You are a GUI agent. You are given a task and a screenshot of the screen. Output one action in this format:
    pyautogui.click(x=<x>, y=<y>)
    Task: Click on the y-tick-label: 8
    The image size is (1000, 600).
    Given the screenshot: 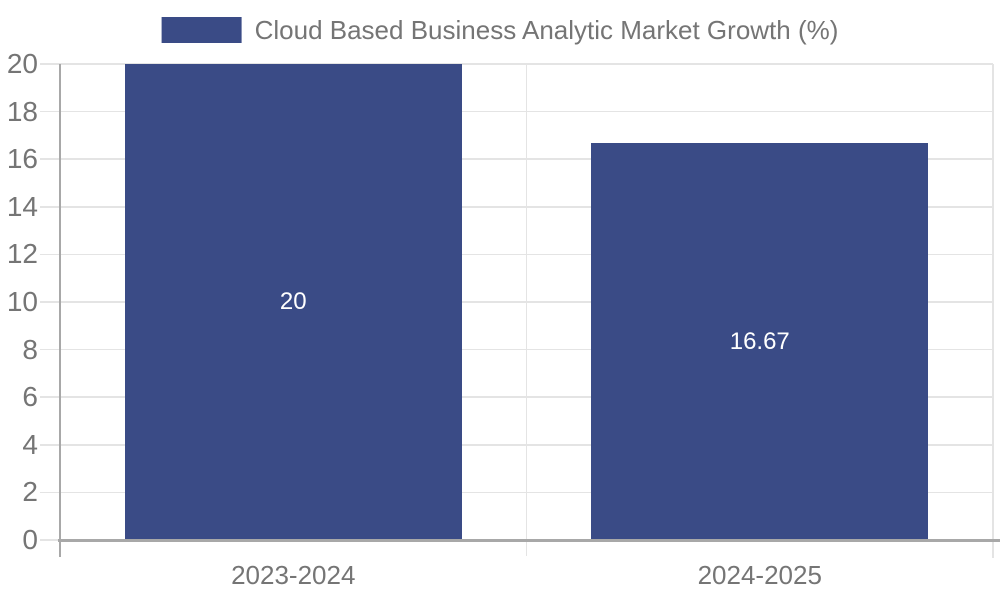 What is the action you would take?
    pyautogui.click(x=30, y=349)
    